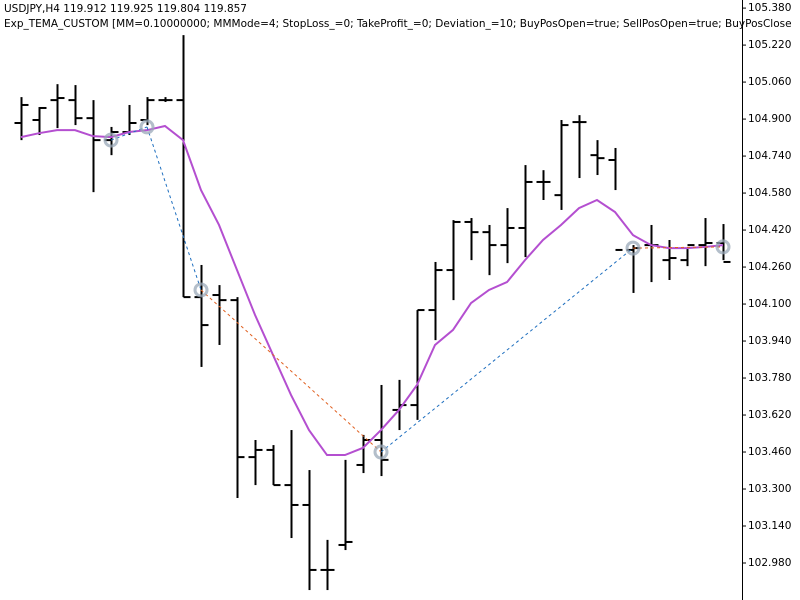  Describe the element at coordinates (769, 8) in the screenshot. I see `y-tick-label: 105.380` at that location.